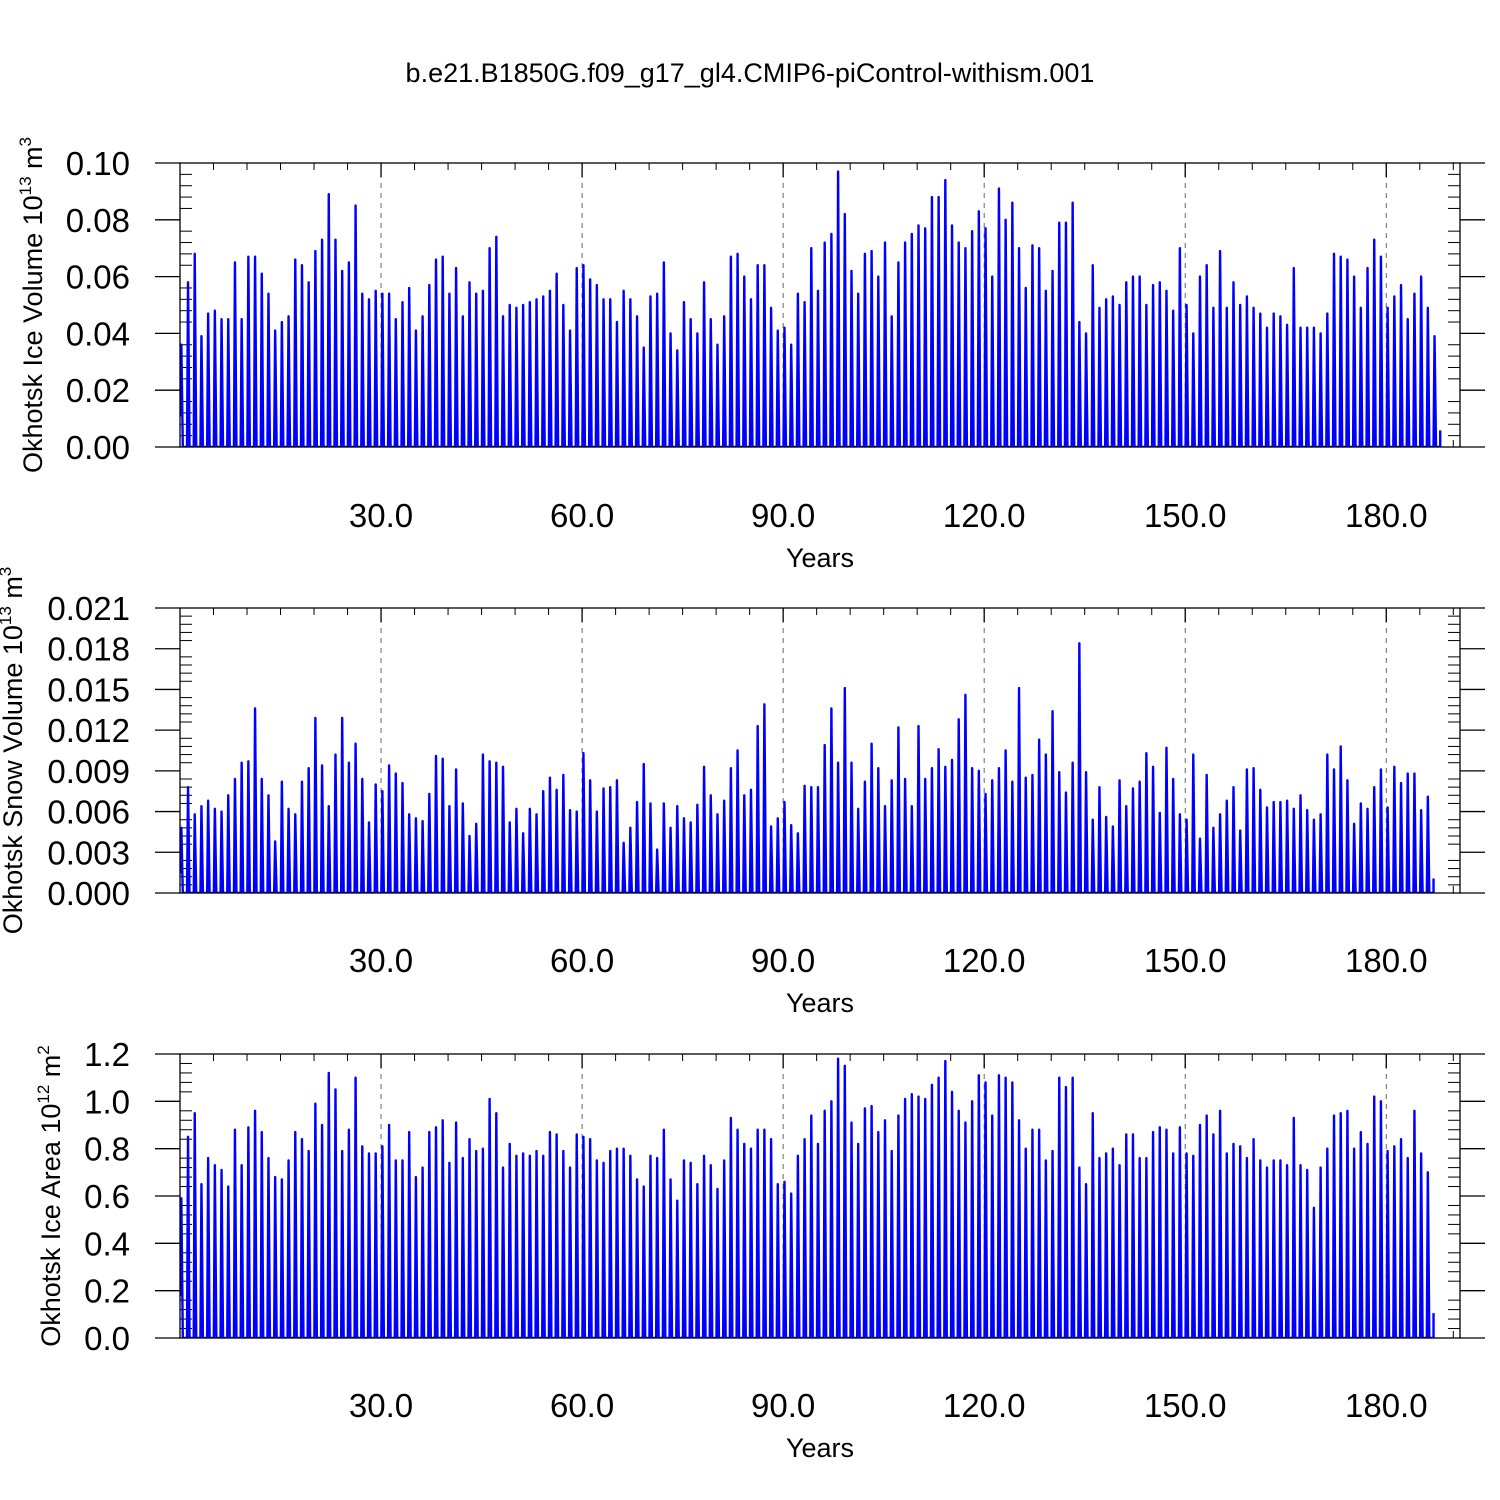  What do you see at coordinates (98, 163) in the screenshot?
I see `y-tick-label: 0.10` at bounding box center [98, 163].